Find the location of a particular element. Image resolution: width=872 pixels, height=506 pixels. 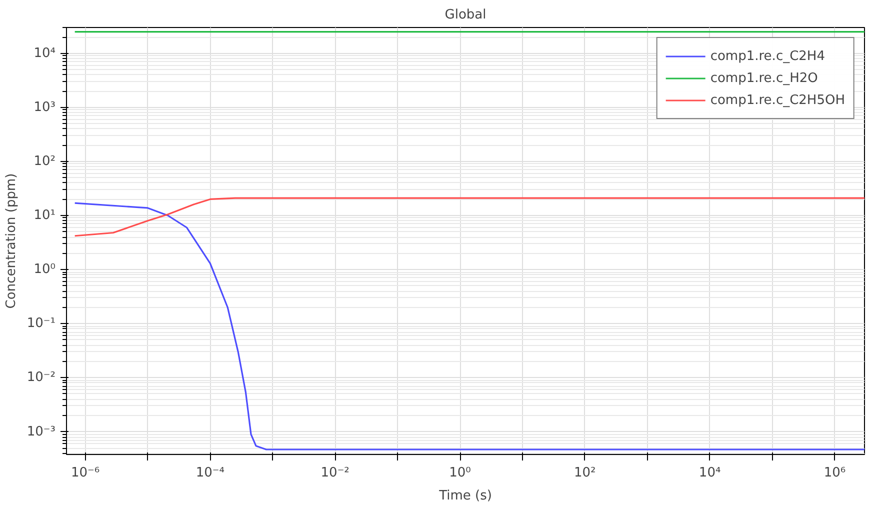

legend-label: comp1.re.c_C2H5OH is located at coordinates (777, 100).